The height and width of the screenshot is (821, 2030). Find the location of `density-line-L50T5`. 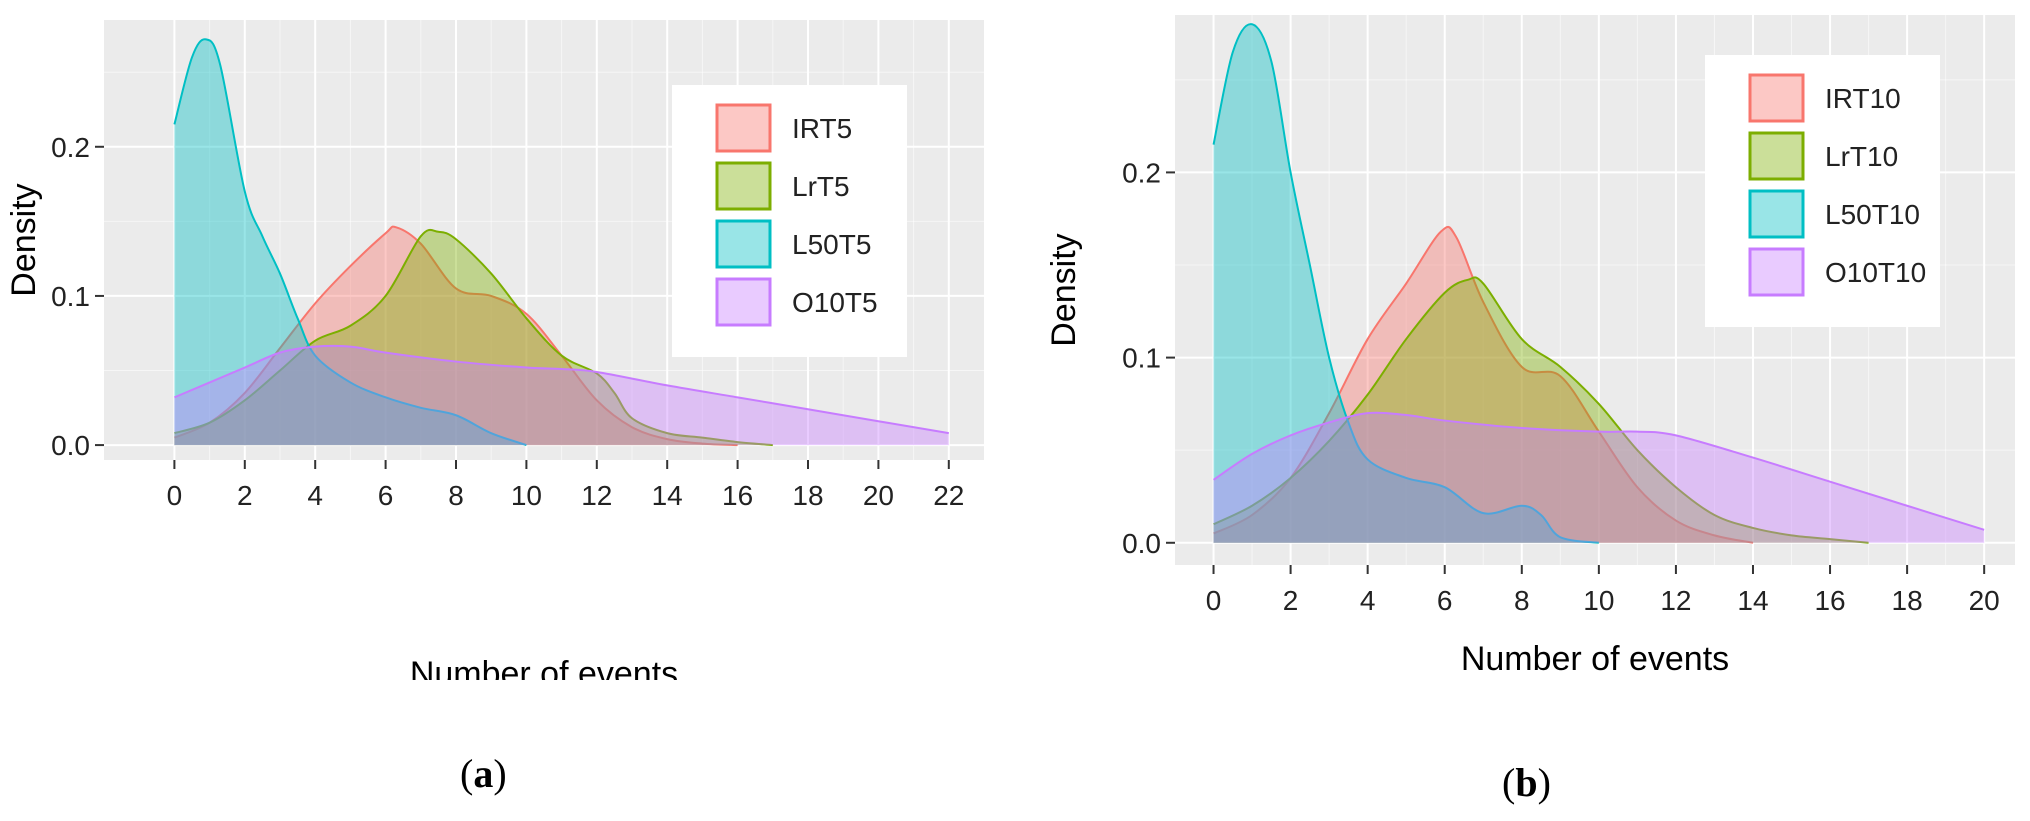

density-line-L50T5 is located at coordinates (350, 242).